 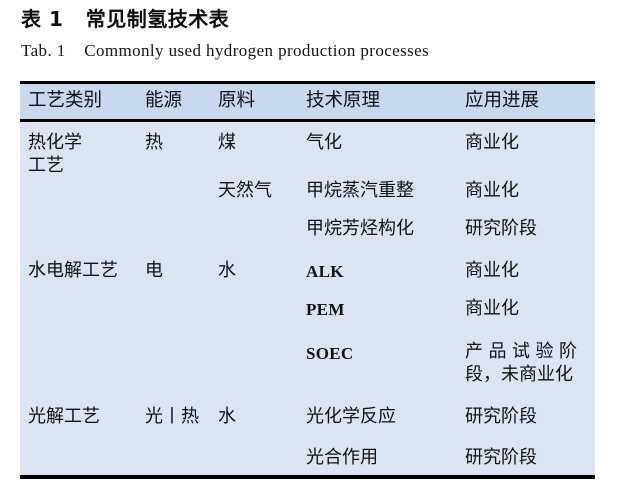 What do you see at coordinates (73, 270) in the screenshot?
I see `cell-process-type-water-electrolysis: 水电解工艺` at bounding box center [73, 270].